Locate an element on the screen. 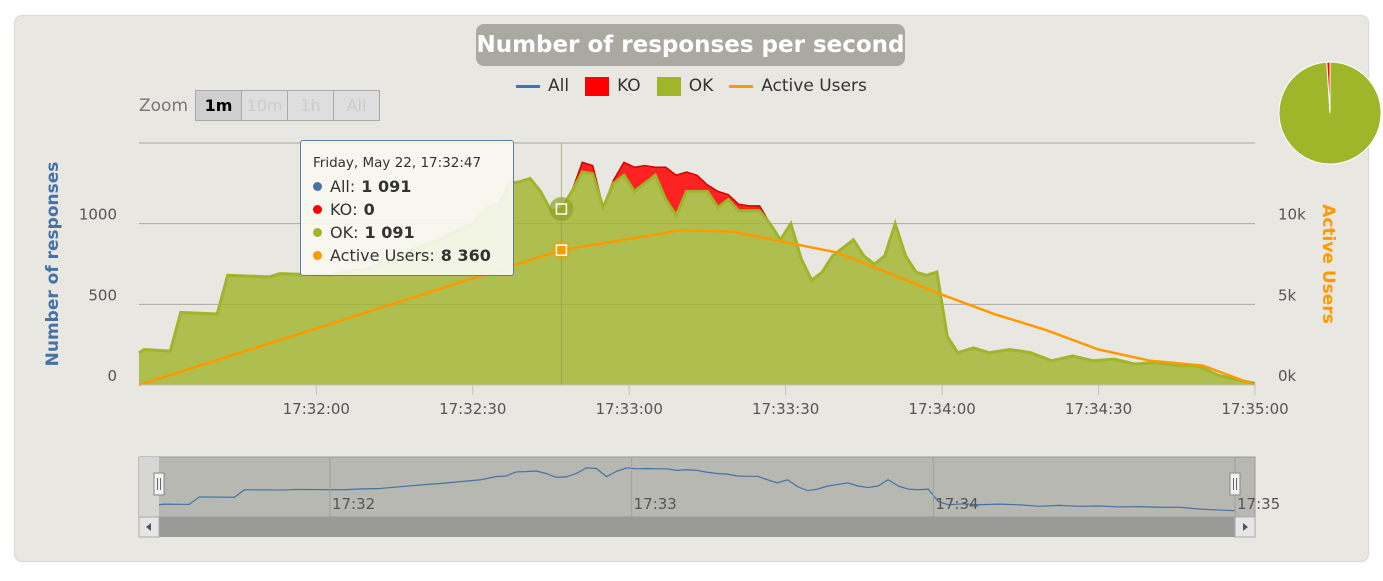  navigator-scrollbar is located at coordinates (697, 527).